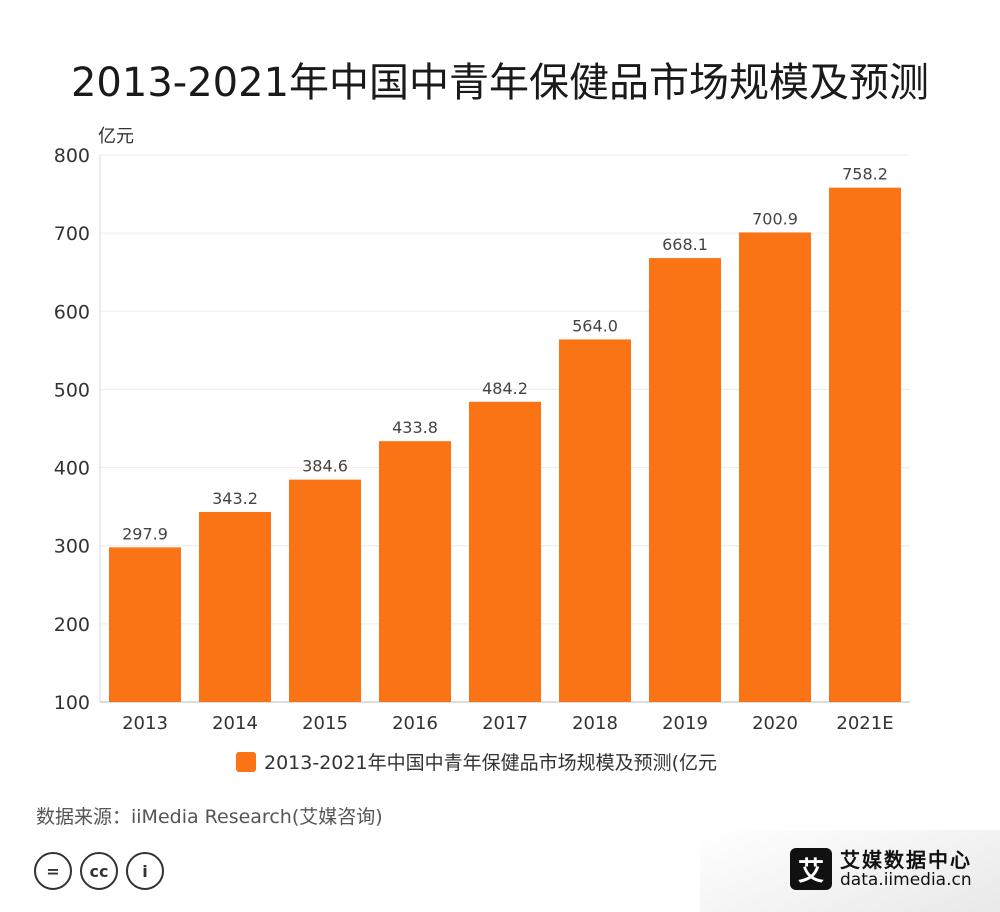  I want to click on brand-background, so click(850, 871).